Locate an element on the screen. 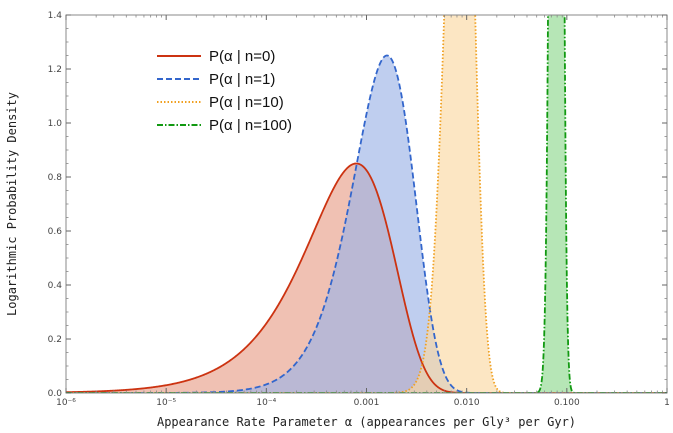 This screenshot has width=673, height=433. legend-label-n0: P(α | n=0) is located at coordinates (242, 56).